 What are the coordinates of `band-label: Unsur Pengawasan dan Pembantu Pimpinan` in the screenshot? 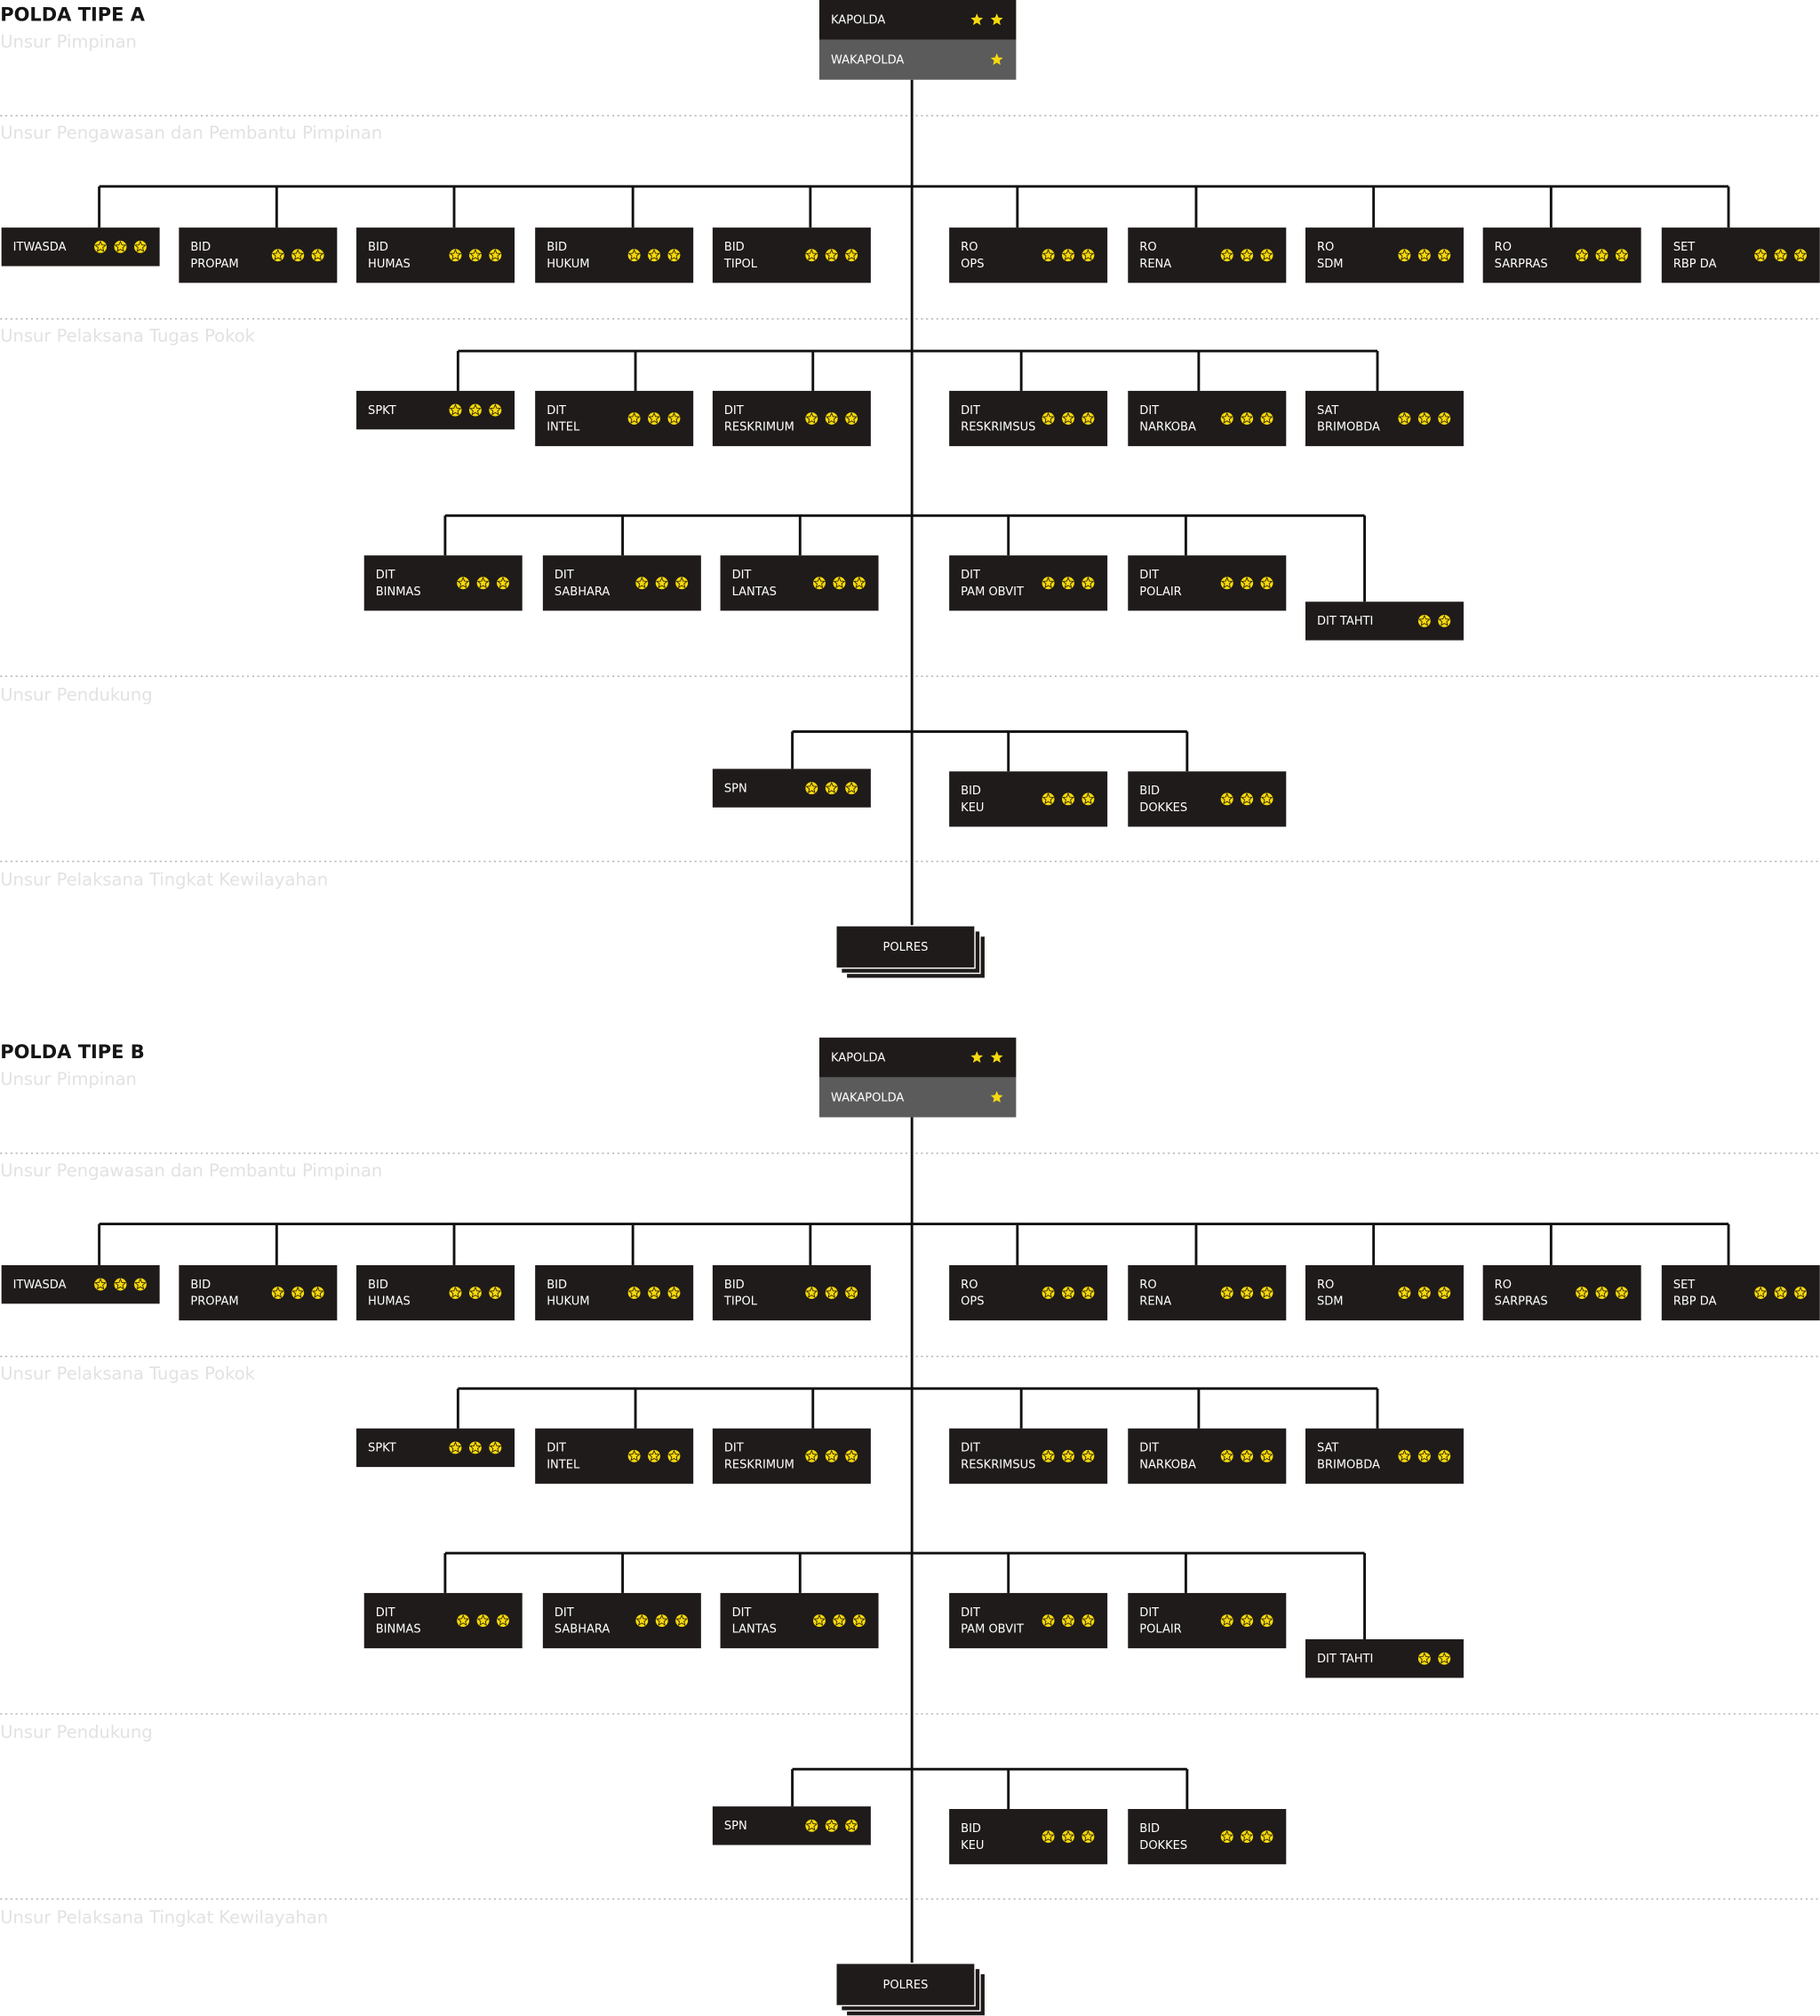 It's located at (191, 133).